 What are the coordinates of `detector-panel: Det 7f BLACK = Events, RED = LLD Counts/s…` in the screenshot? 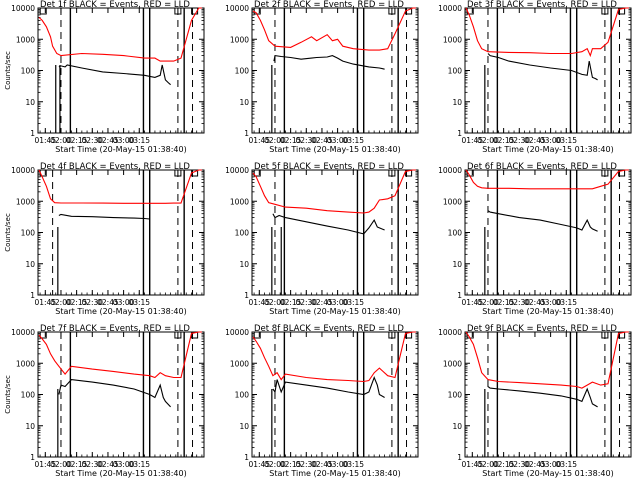 It's located at (104, 401).